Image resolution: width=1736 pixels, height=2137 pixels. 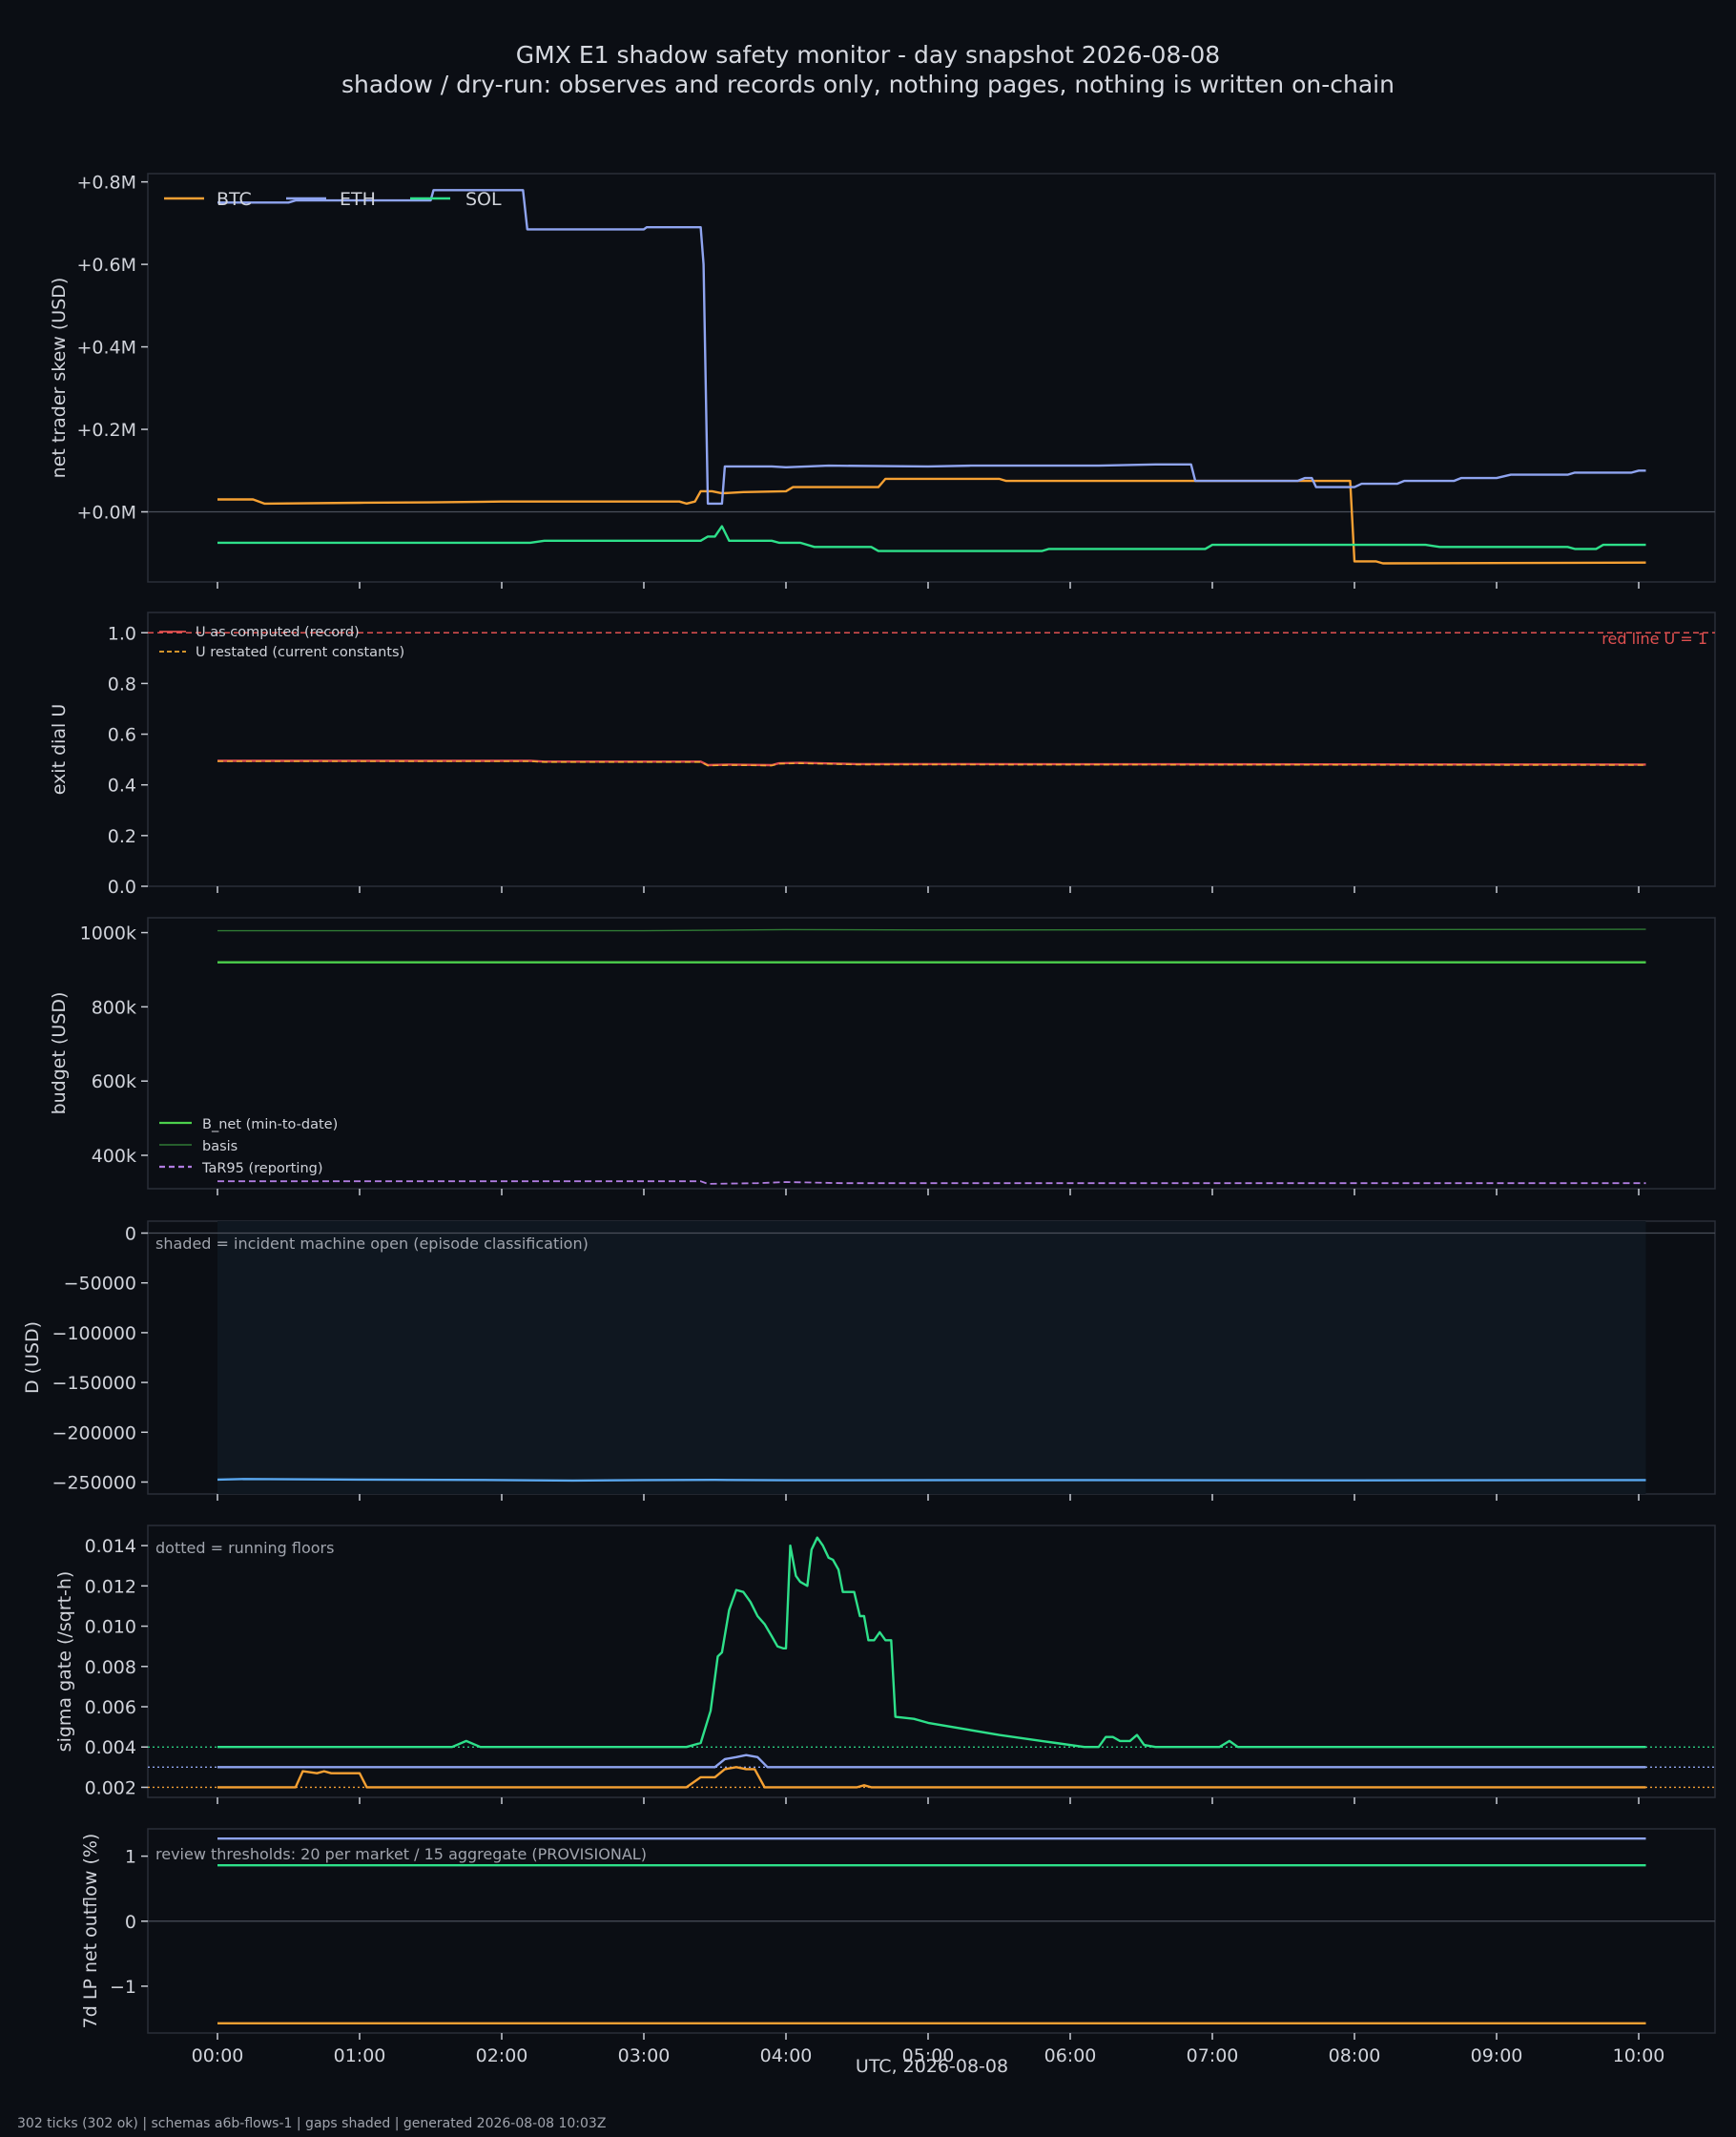 What do you see at coordinates (244, 1548) in the screenshot?
I see `panel-annotation: dotted = running floors` at bounding box center [244, 1548].